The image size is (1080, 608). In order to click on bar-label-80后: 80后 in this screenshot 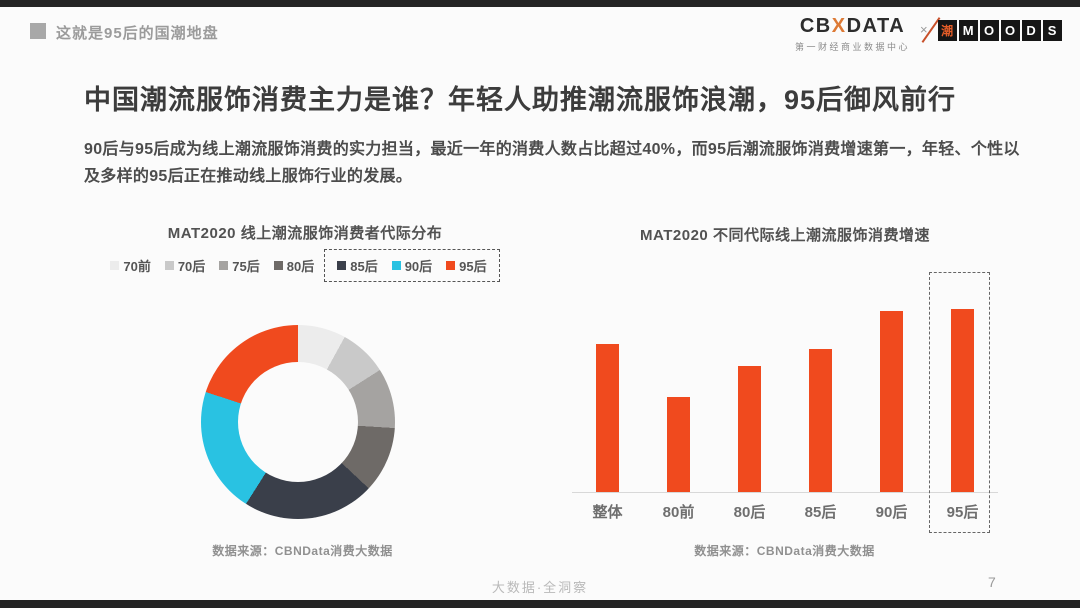, I will do `click(749, 512)`.